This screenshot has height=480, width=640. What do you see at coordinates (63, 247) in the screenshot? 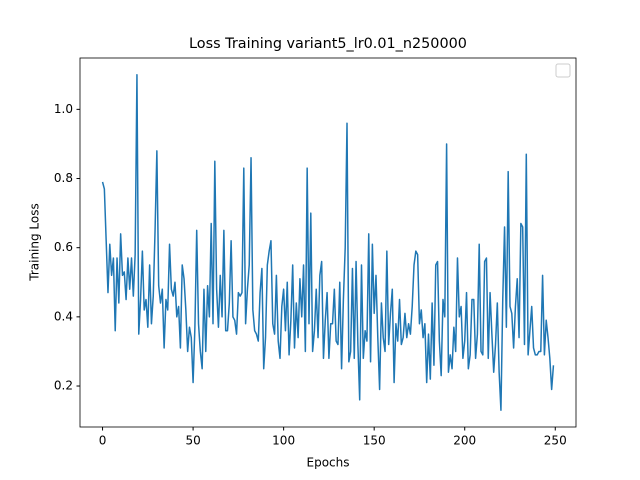
I see `y-tick-label: 0.6` at bounding box center [63, 247].